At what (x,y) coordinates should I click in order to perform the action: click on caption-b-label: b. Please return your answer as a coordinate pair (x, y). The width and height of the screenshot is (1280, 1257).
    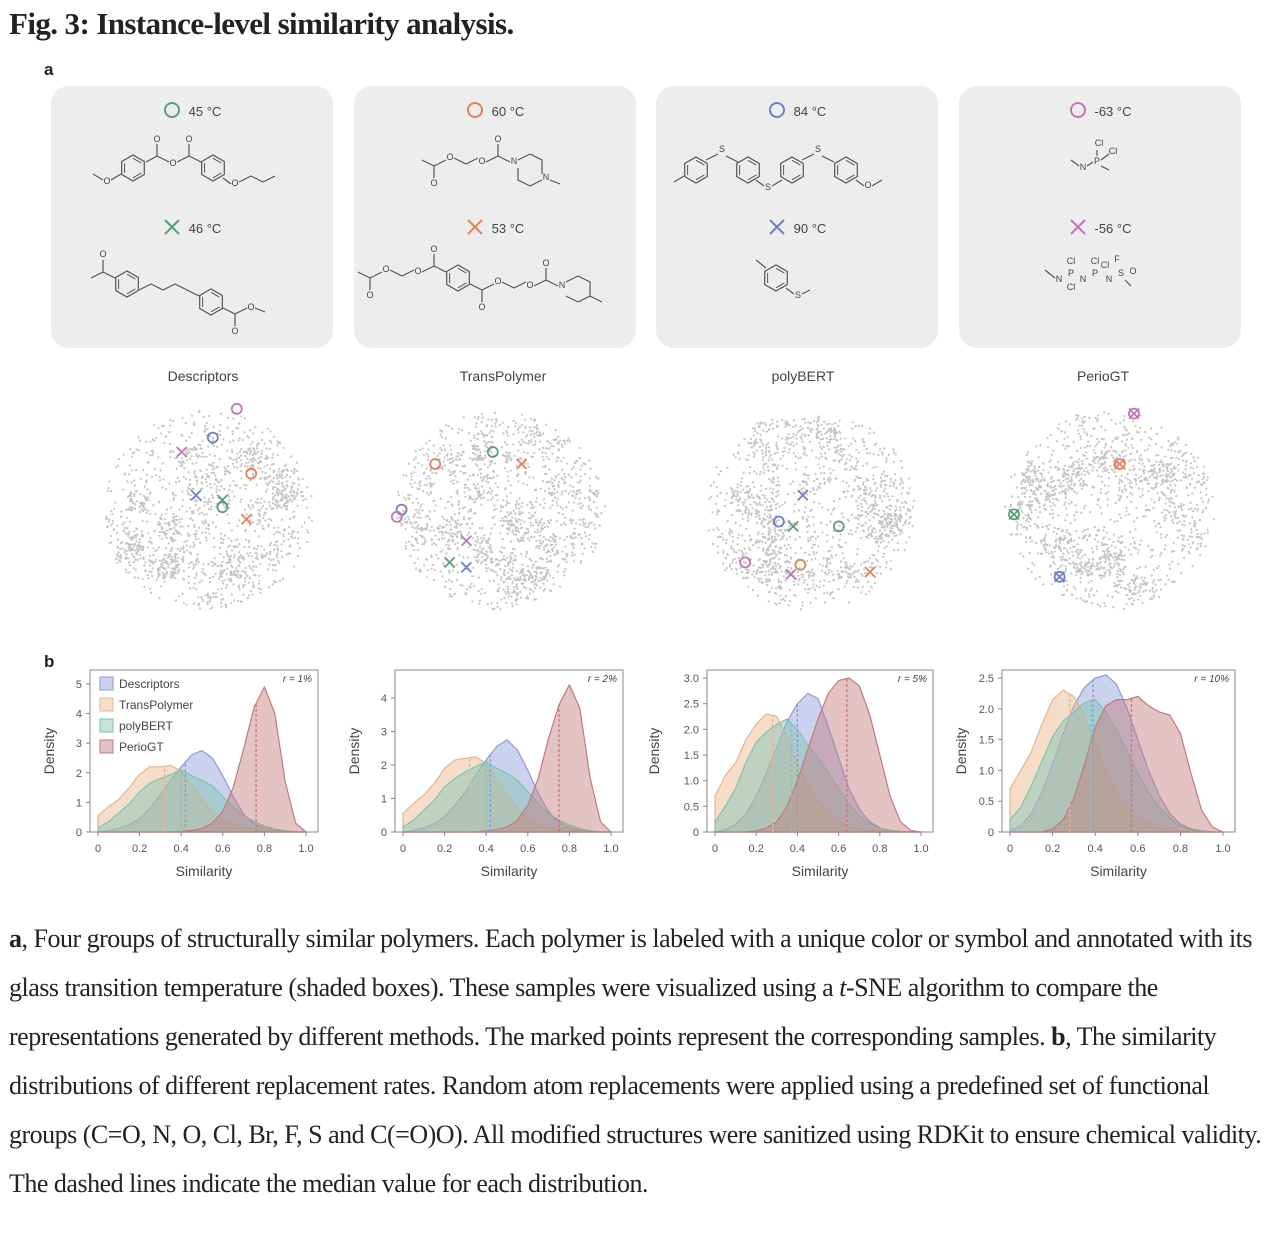
    Looking at the image, I should click on (1058, 1036).